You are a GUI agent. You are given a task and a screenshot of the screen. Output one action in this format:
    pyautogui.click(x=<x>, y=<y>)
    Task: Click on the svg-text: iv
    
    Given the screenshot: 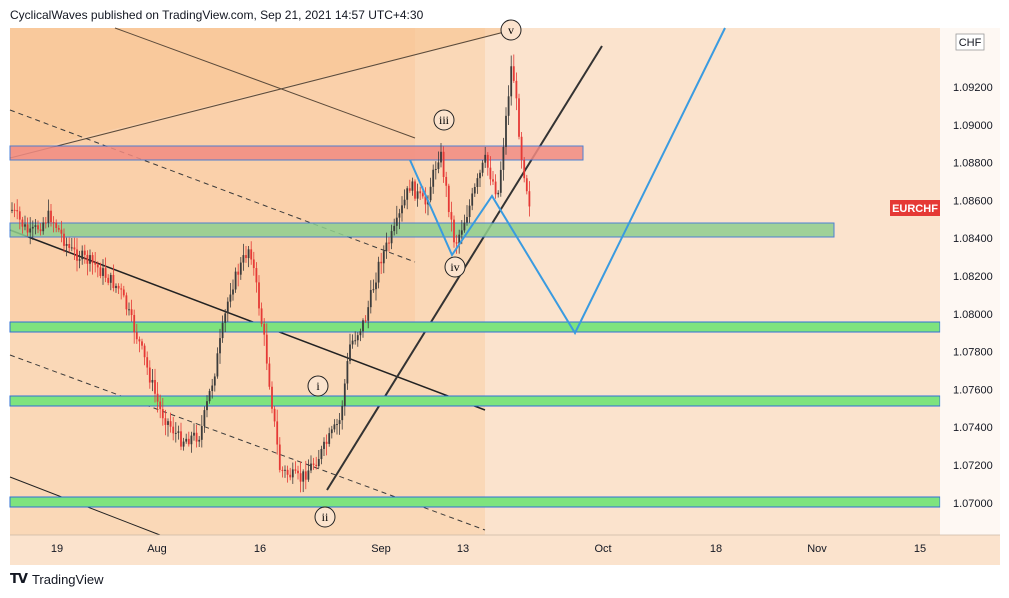 What is the action you would take?
    pyautogui.click(x=454, y=267)
    